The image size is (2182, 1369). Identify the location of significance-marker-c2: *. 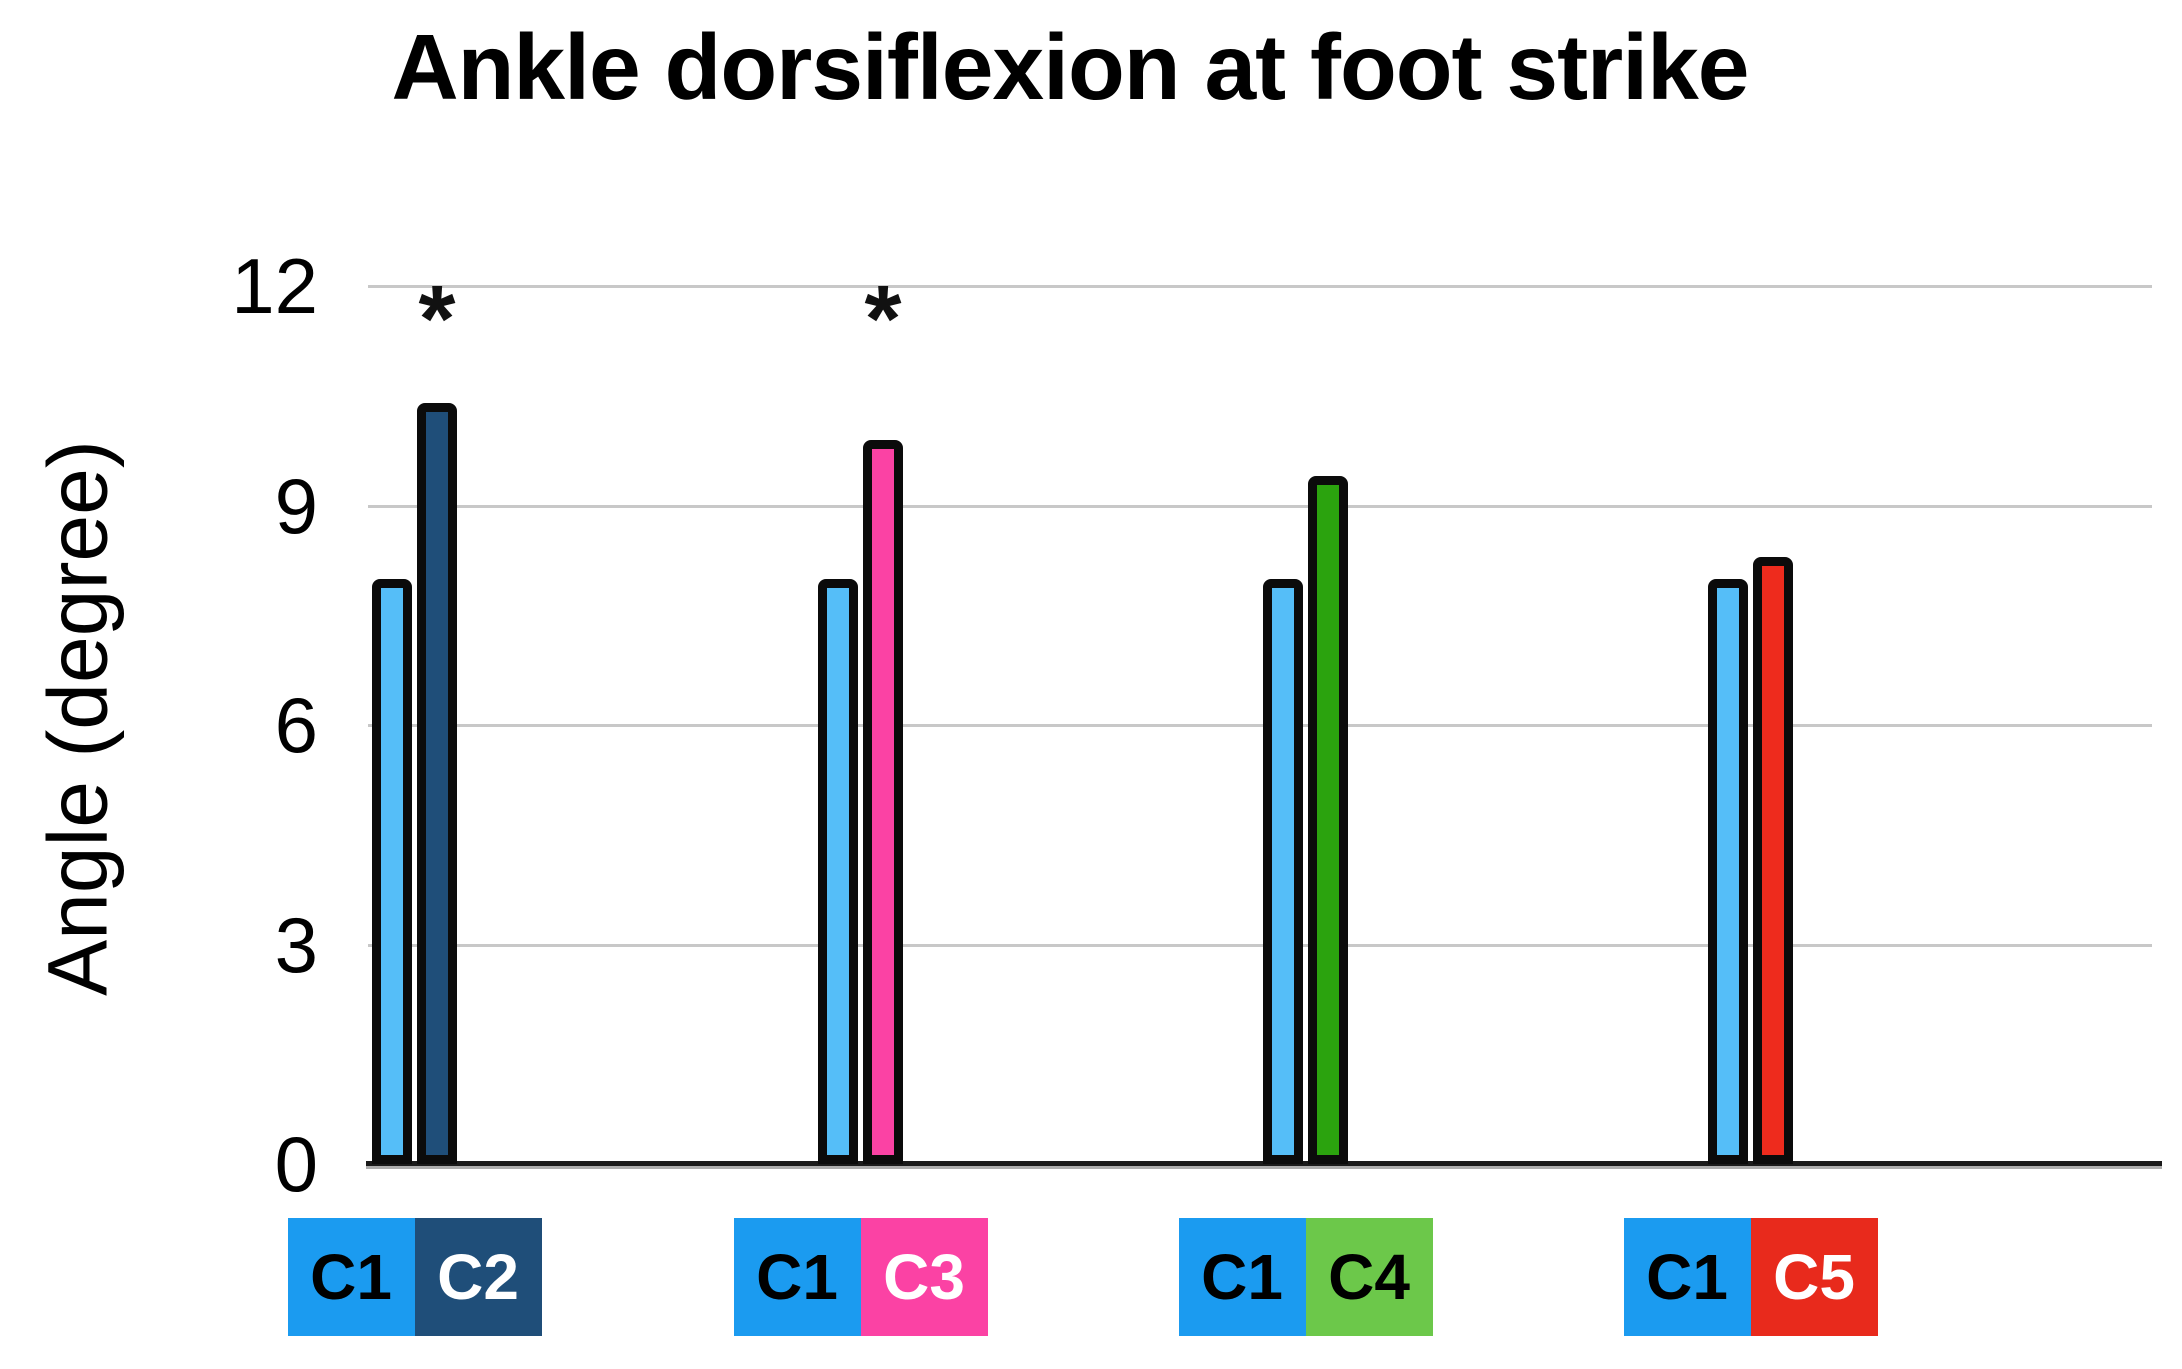
(437, 319).